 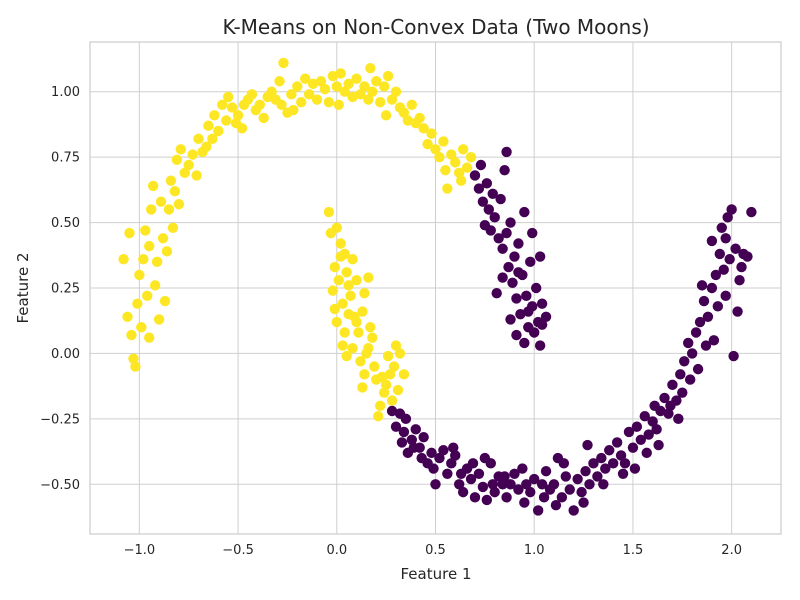 I want to click on x-tick-label: 0.5, so click(x=435, y=550).